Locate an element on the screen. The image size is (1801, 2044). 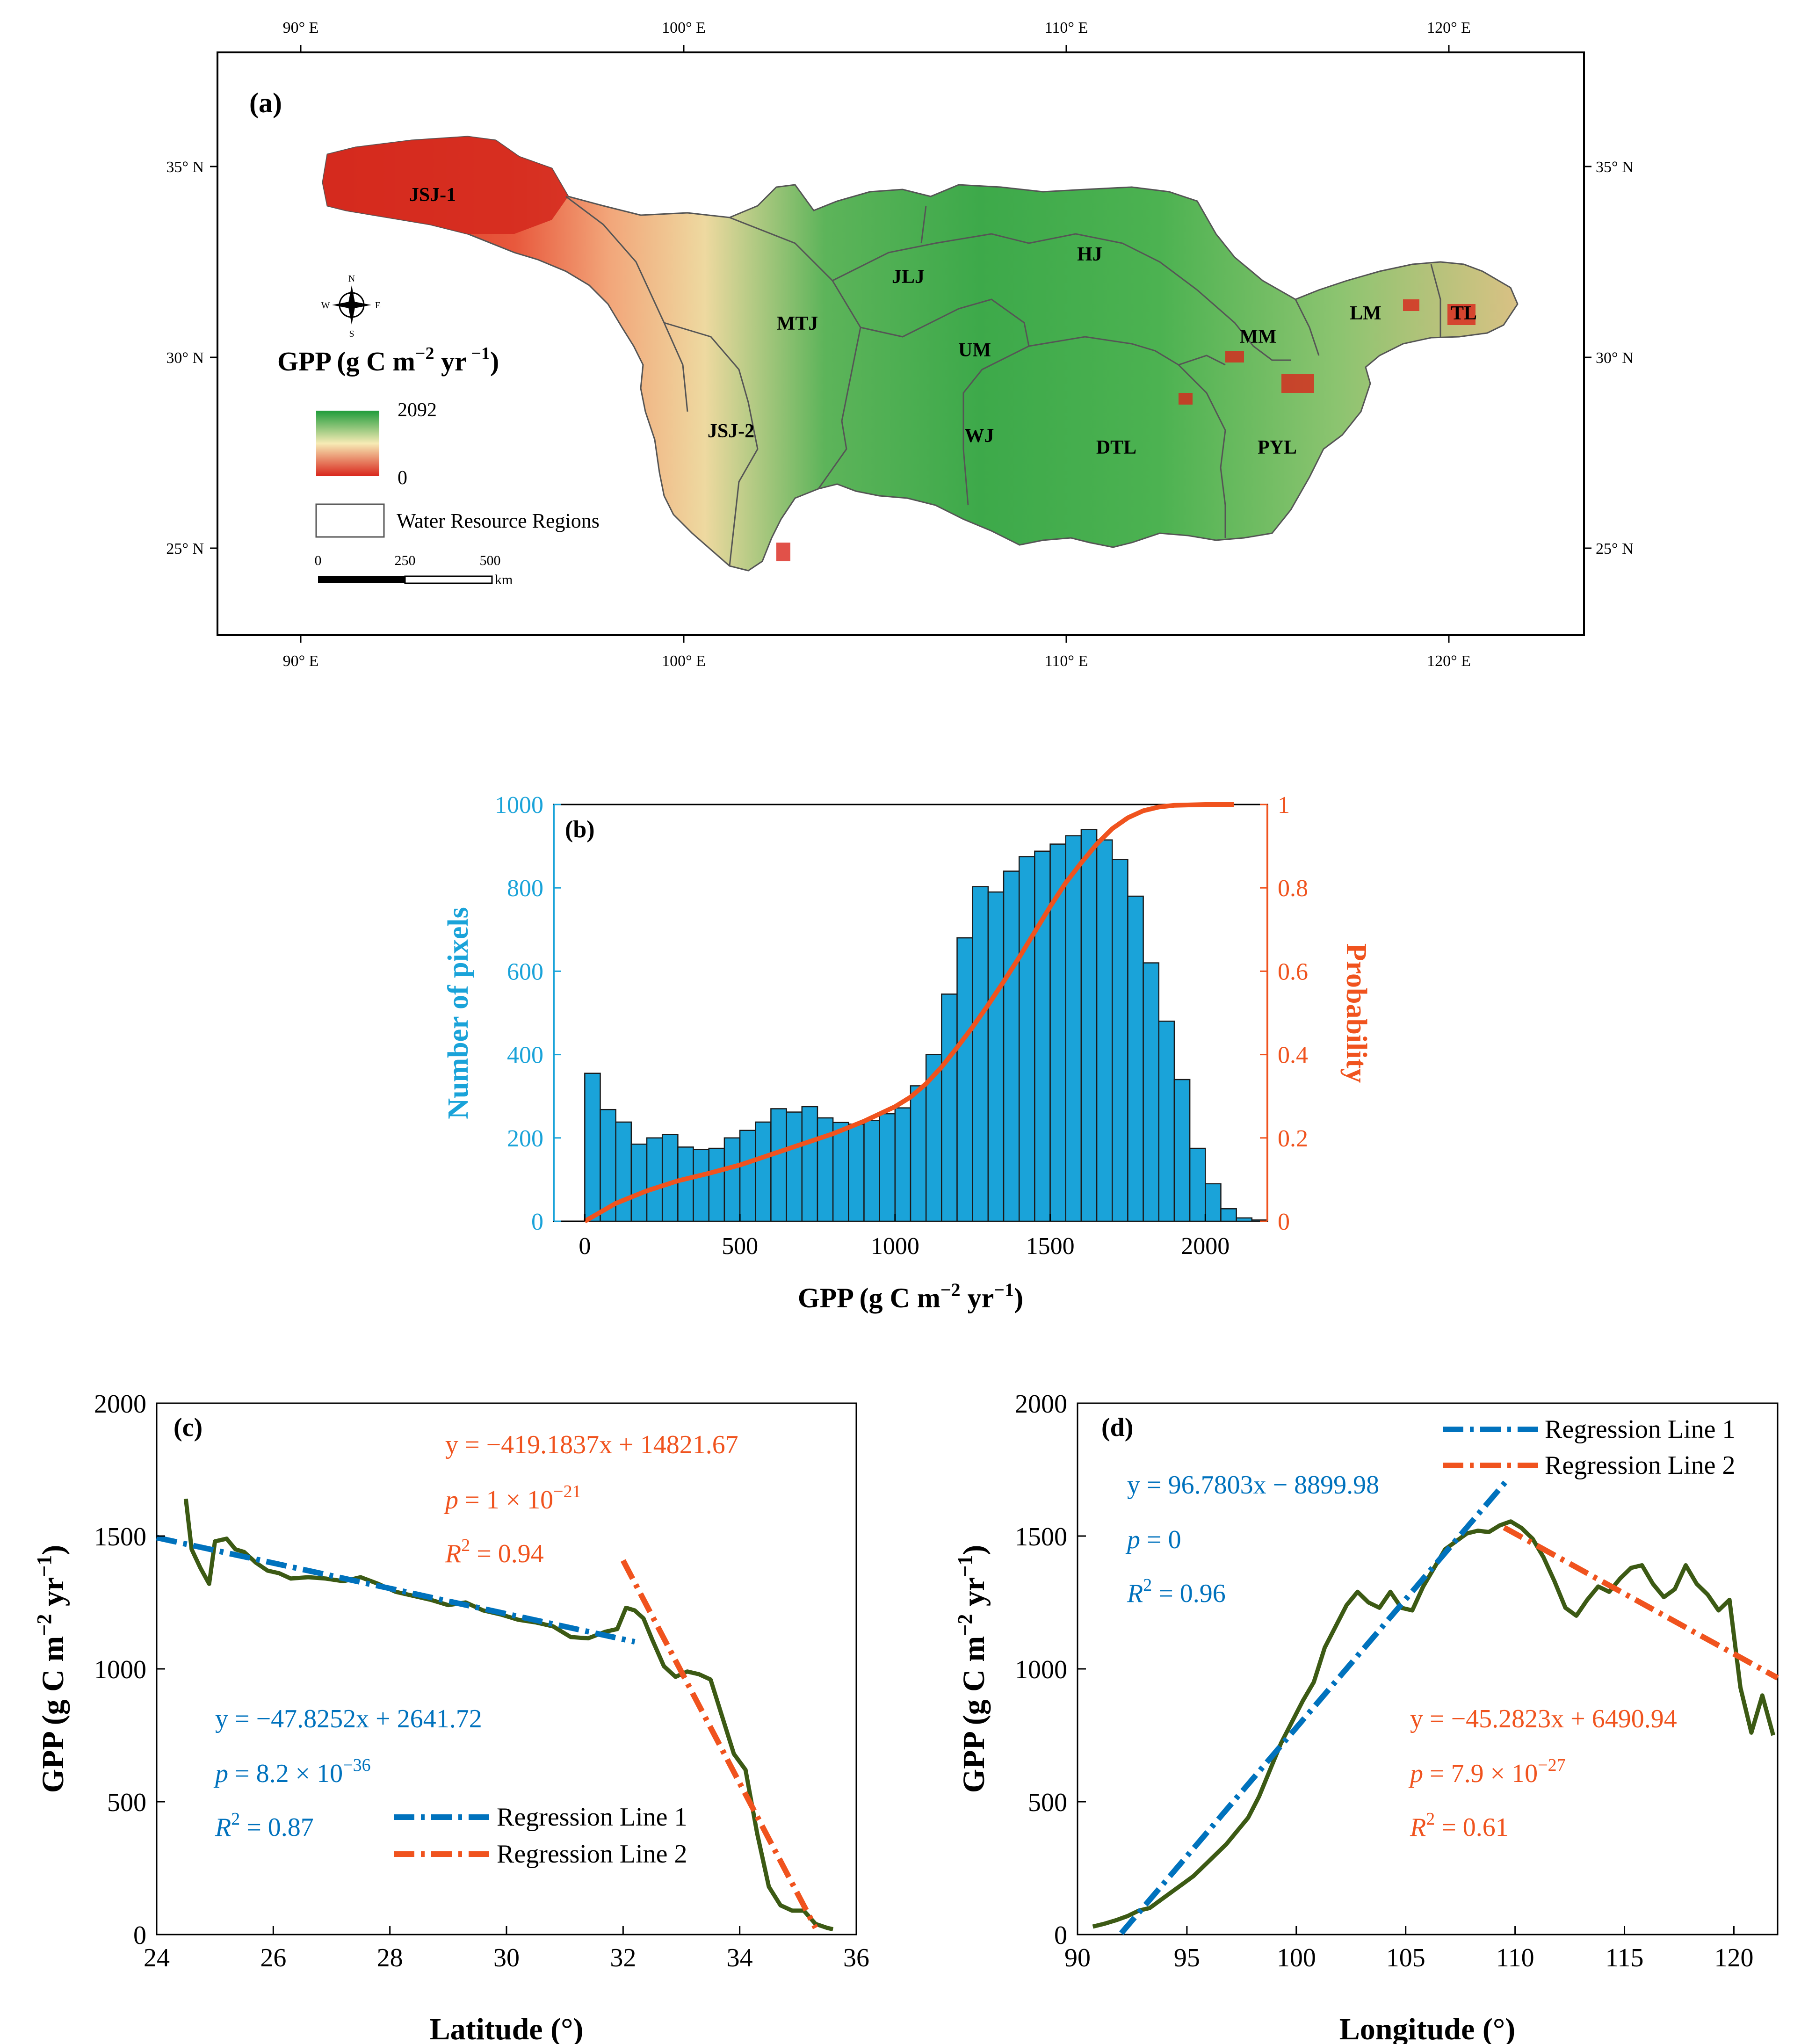
lon-legend-label-2: Regression Line 2 is located at coordinates (1640, 1465).